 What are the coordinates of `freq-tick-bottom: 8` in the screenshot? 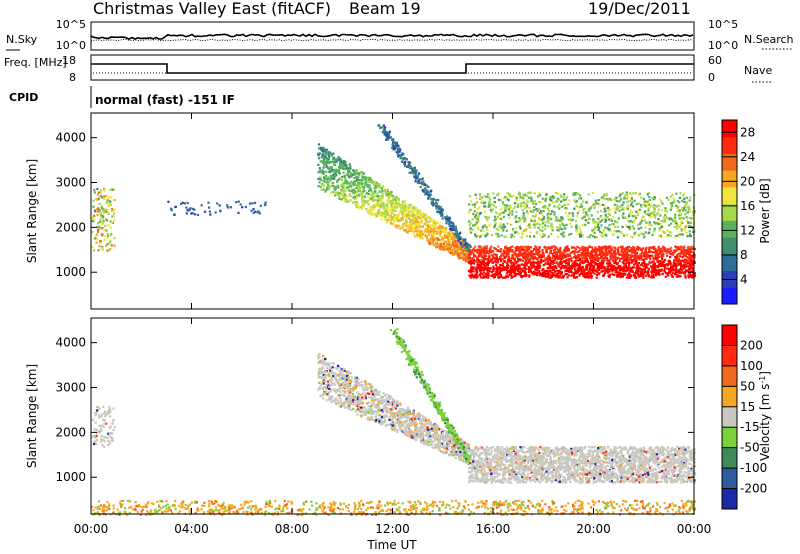 It's located at (72, 77).